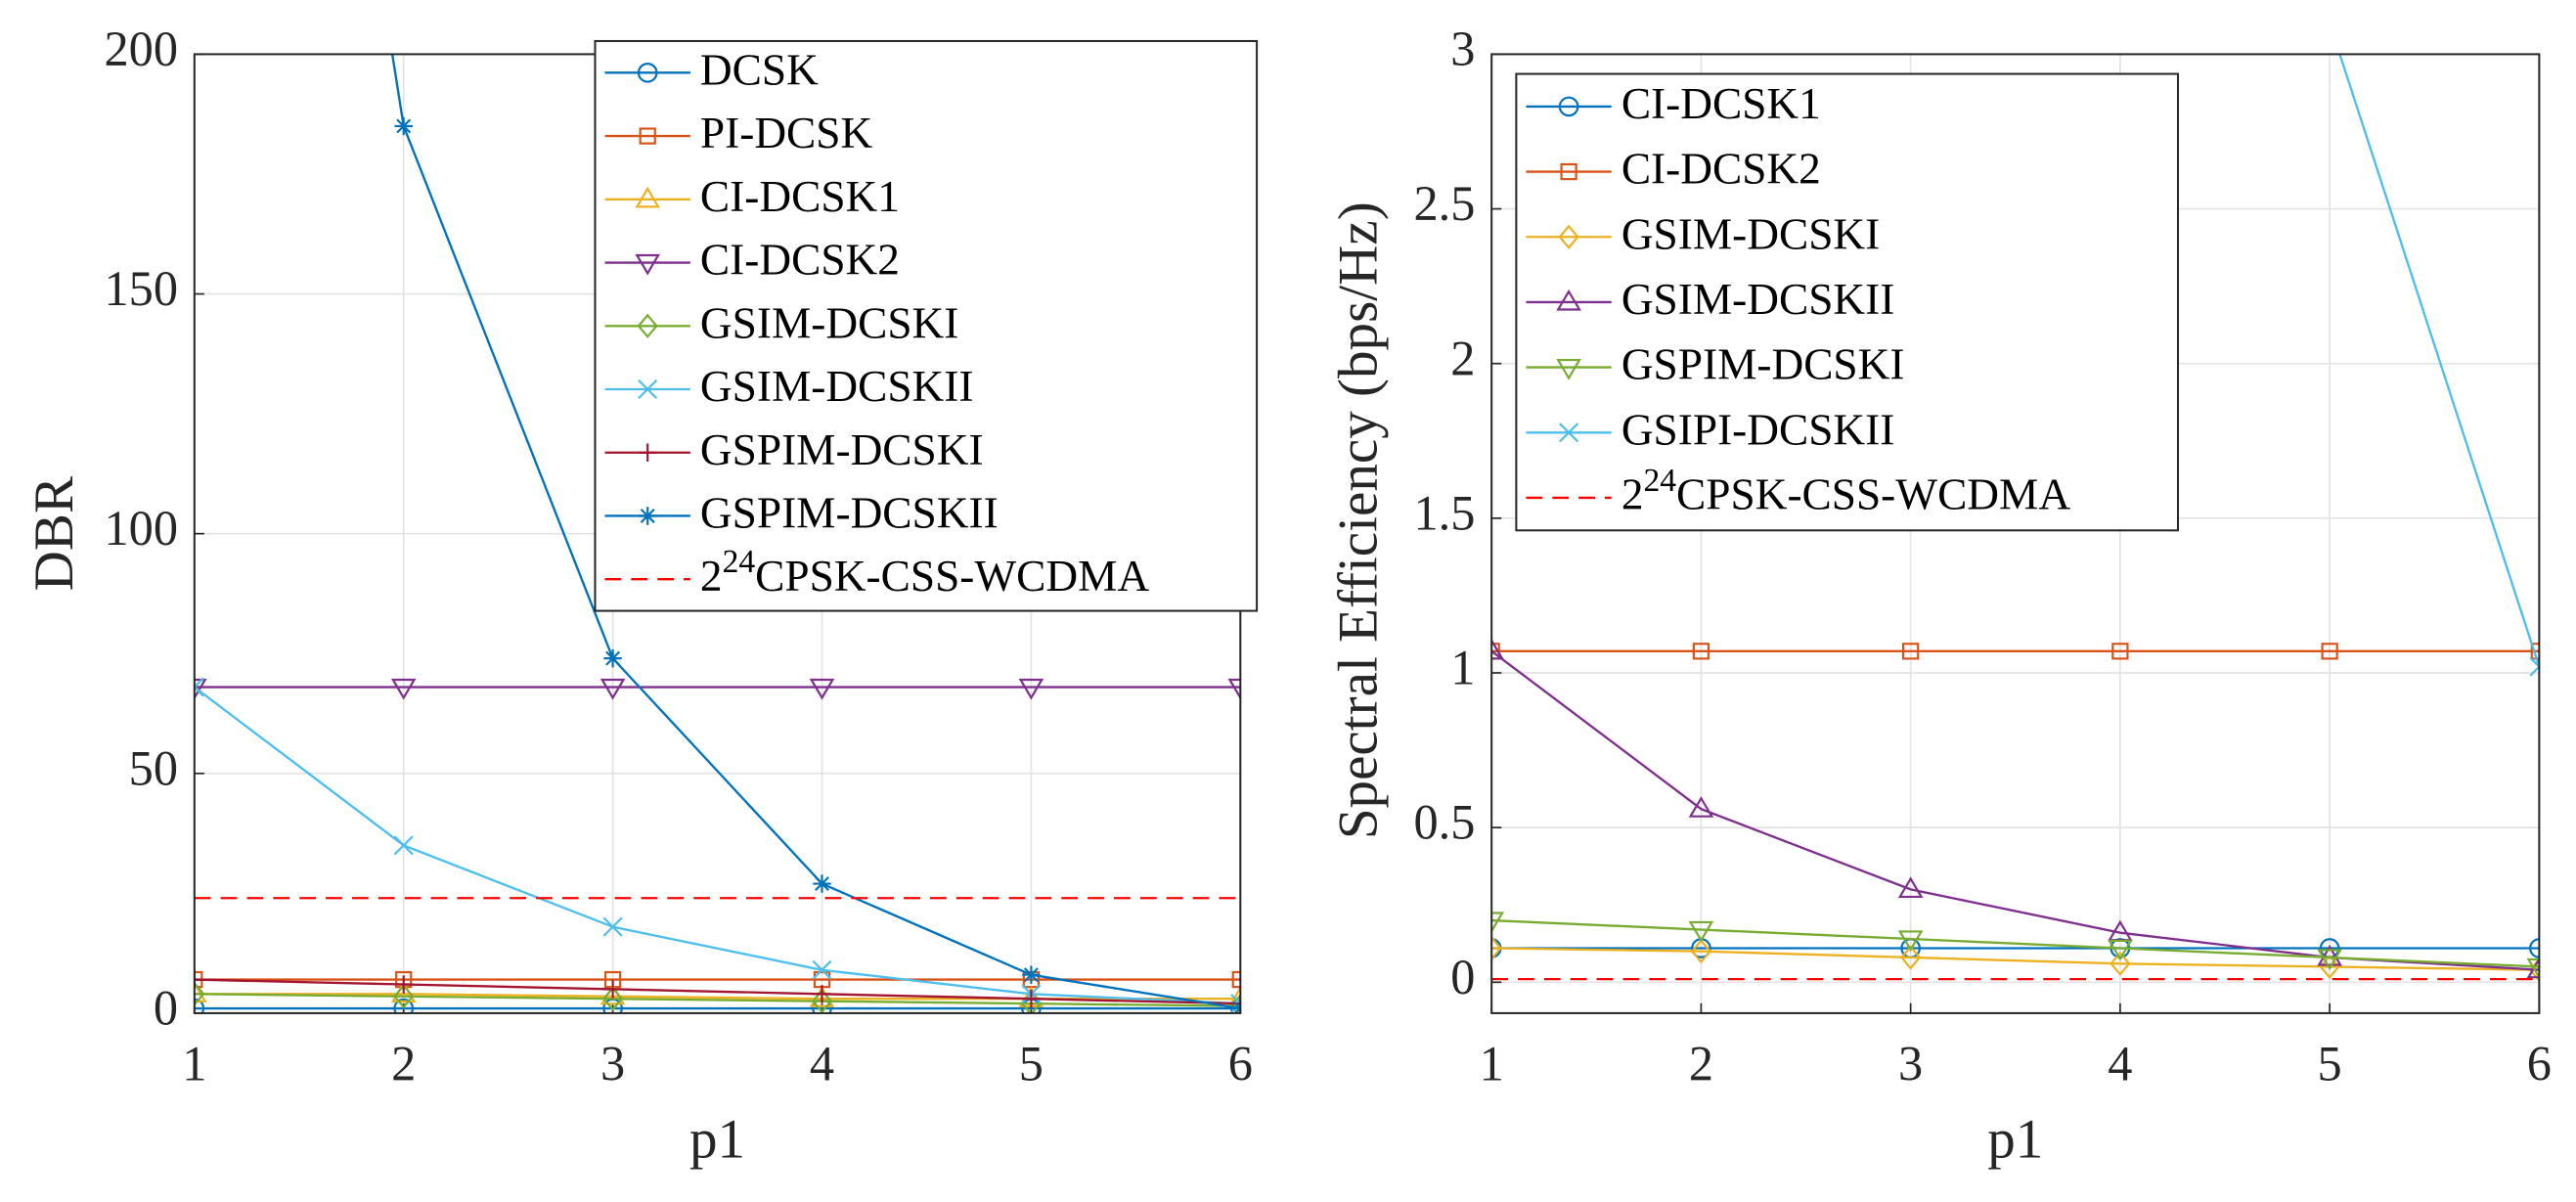 The width and height of the screenshot is (2576, 1202). What do you see at coordinates (1444, 512) in the screenshot?
I see `y-tick-label: 1.5` at bounding box center [1444, 512].